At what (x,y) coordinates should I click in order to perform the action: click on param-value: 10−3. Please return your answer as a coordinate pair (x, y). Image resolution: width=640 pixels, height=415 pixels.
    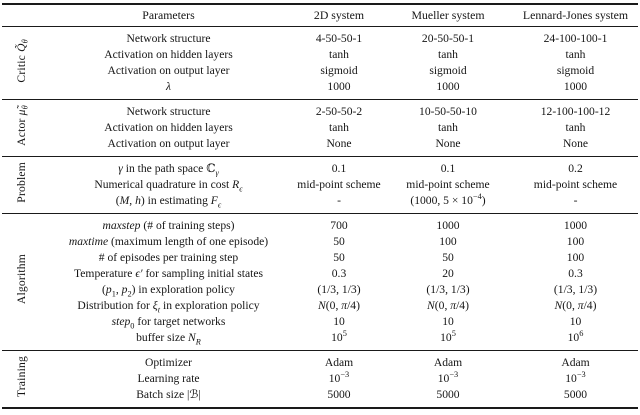
    Looking at the image, I should click on (339, 378).